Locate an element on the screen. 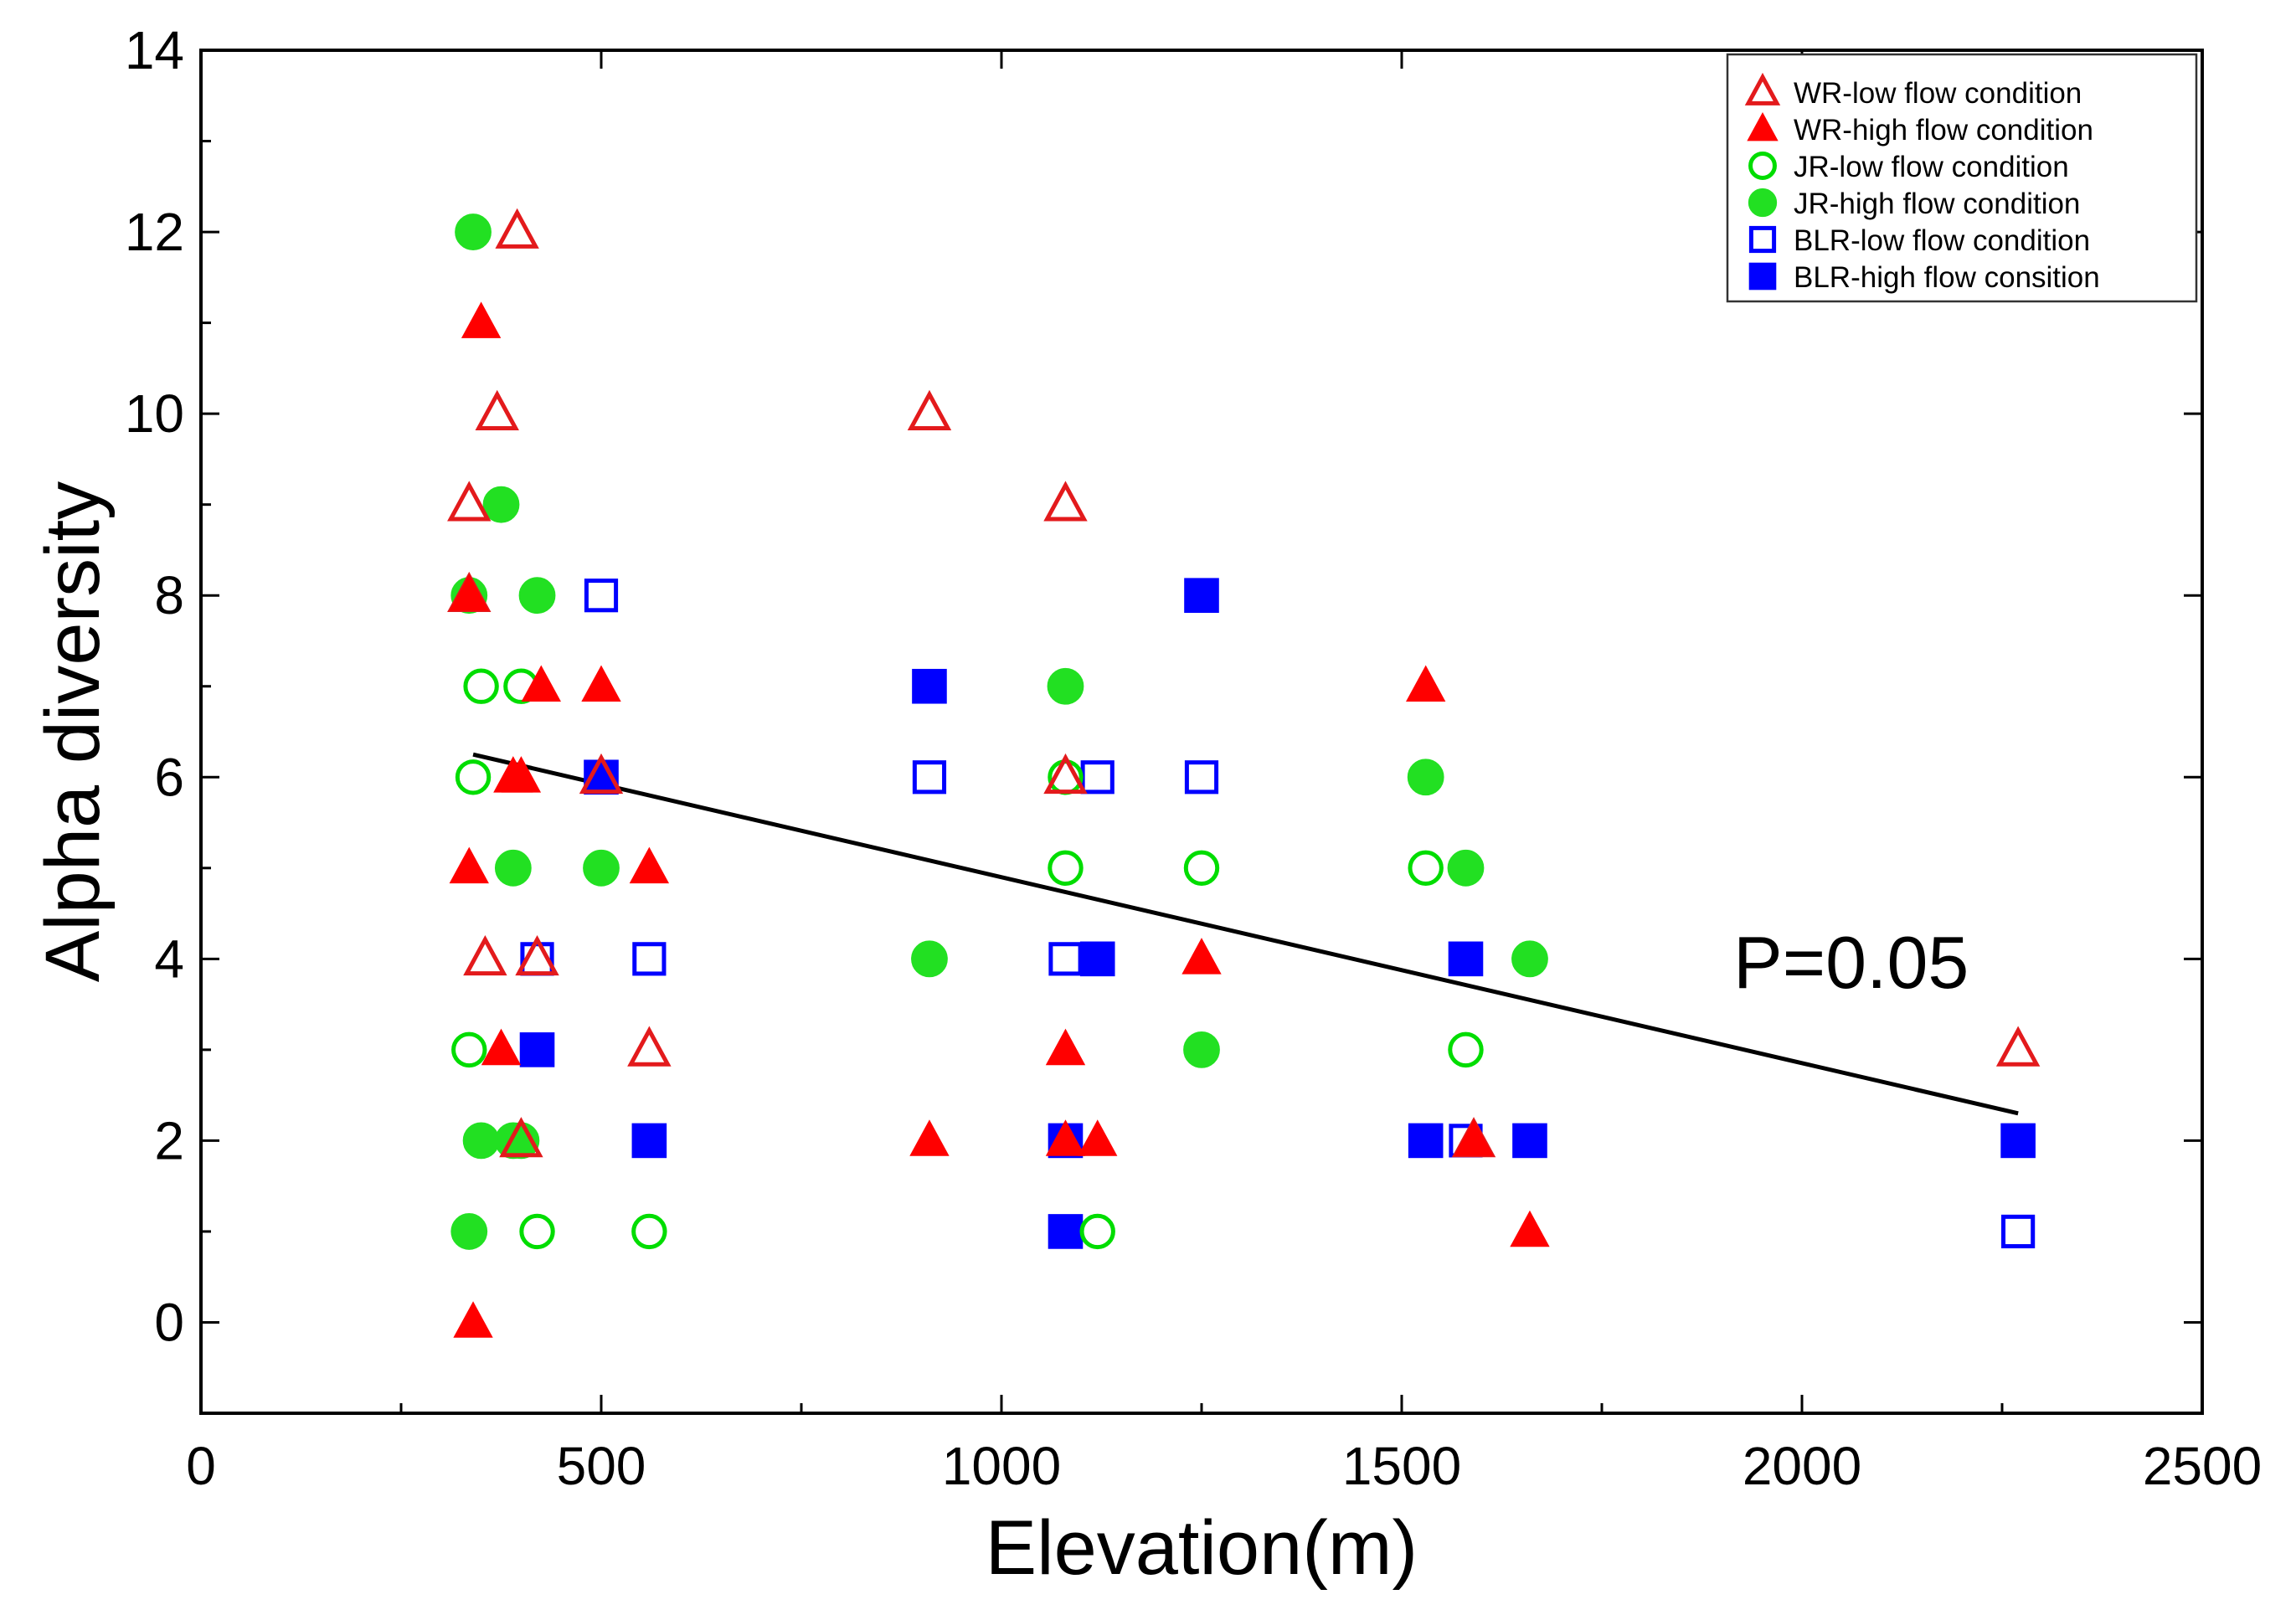 The height and width of the screenshot is (1615, 2296). legend-box is located at coordinates (1962, 178).